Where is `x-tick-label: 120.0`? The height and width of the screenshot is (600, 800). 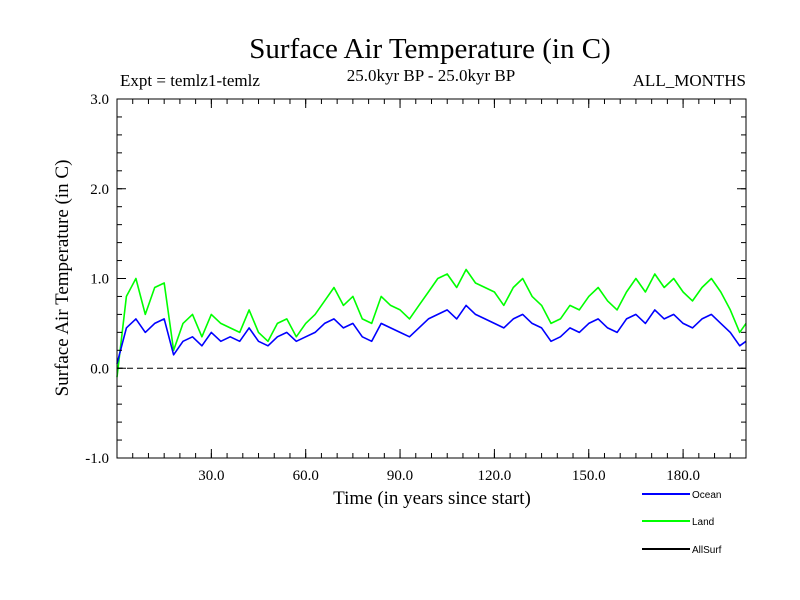
x-tick-label: 120.0 is located at coordinates (495, 476).